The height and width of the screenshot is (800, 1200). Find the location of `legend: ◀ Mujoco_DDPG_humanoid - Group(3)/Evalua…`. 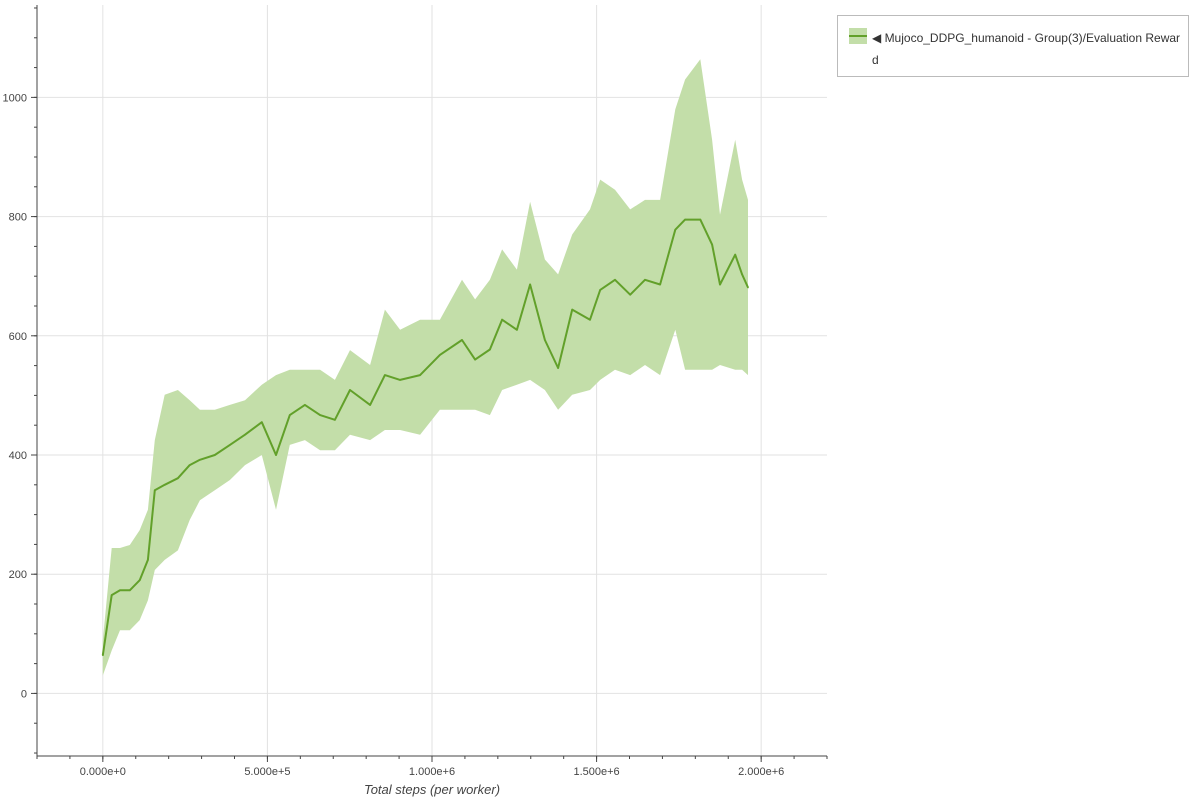

legend: ◀ Mujoco_DDPG_humanoid - Group(3)/Evalua… is located at coordinates (1013, 46).